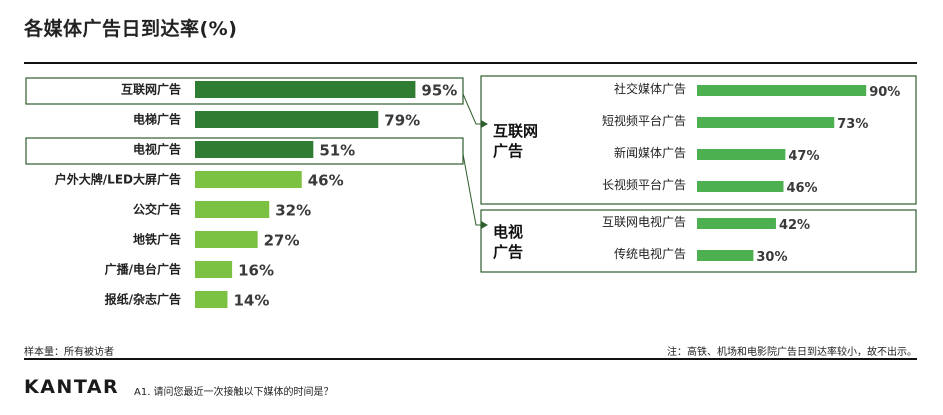  Describe the element at coordinates (484, 225) in the screenshot. I see `connector-tv-arrow` at that location.